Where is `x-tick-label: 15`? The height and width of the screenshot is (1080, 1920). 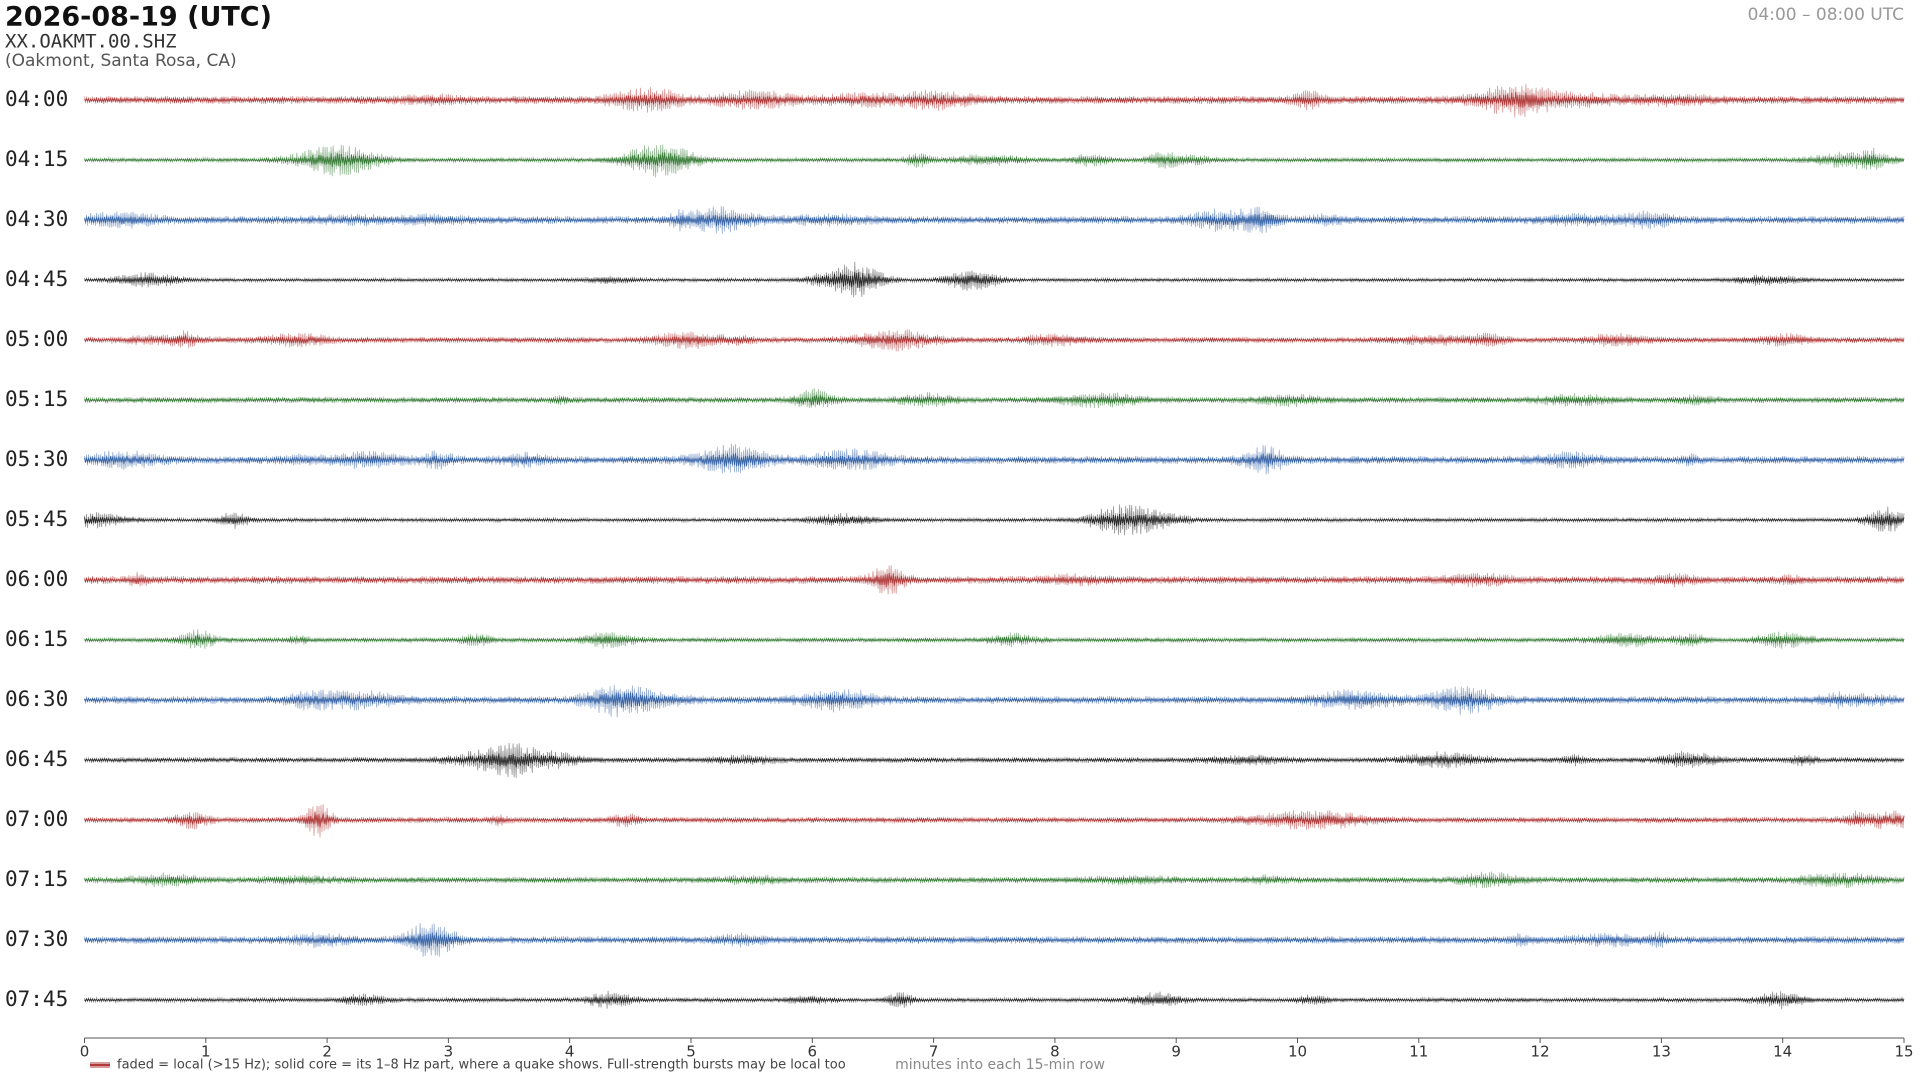 x-tick-label: 15 is located at coordinates (1903, 1052).